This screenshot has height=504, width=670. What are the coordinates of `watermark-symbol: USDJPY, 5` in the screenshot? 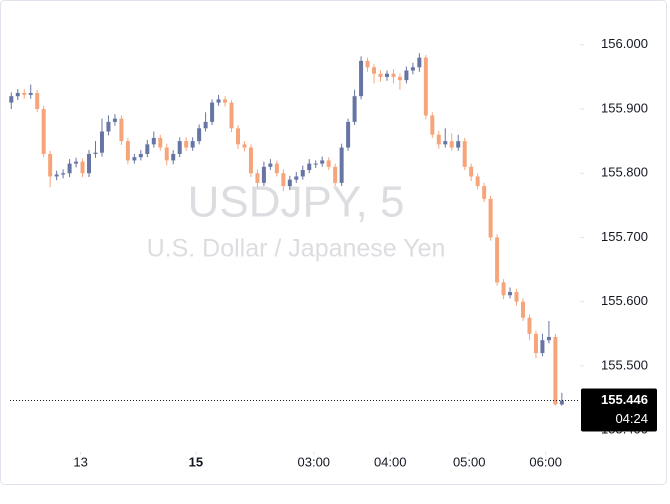 It's located at (296, 202).